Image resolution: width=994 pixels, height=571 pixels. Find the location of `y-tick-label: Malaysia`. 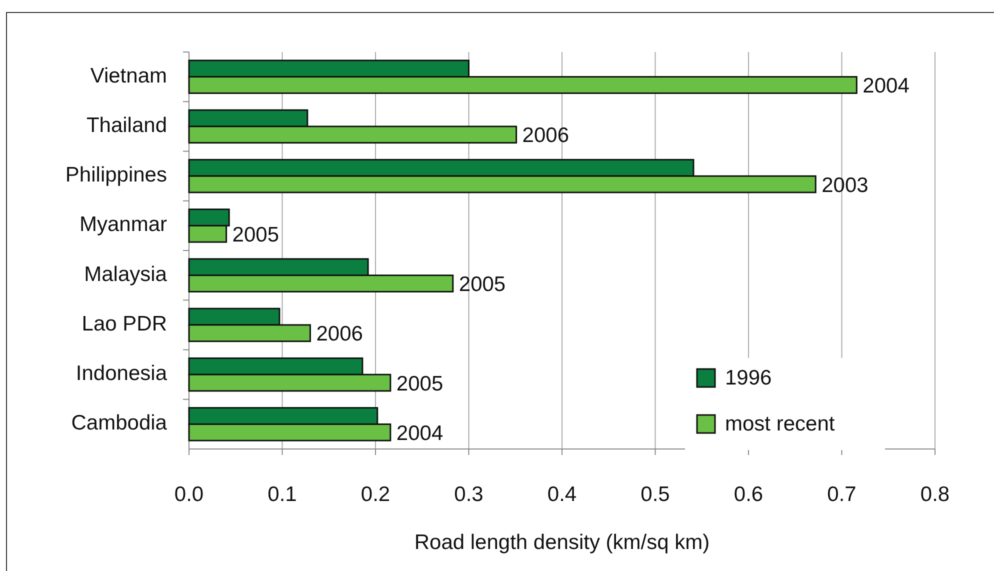

y-tick-label: Malaysia is located at coordinates (126, 274).